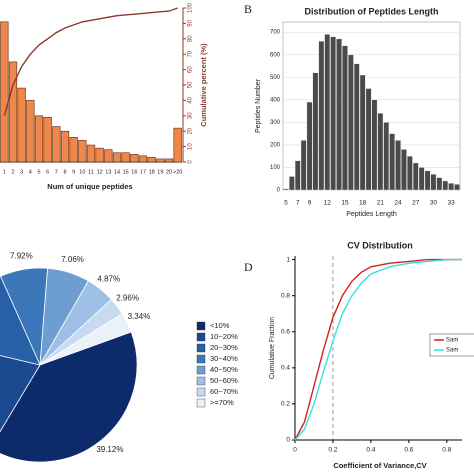 This screenshot has width=474, height=474. Describe the element at coordinates (152, 172) in the screenshot. I see `x-tick-label: 18` at that location.